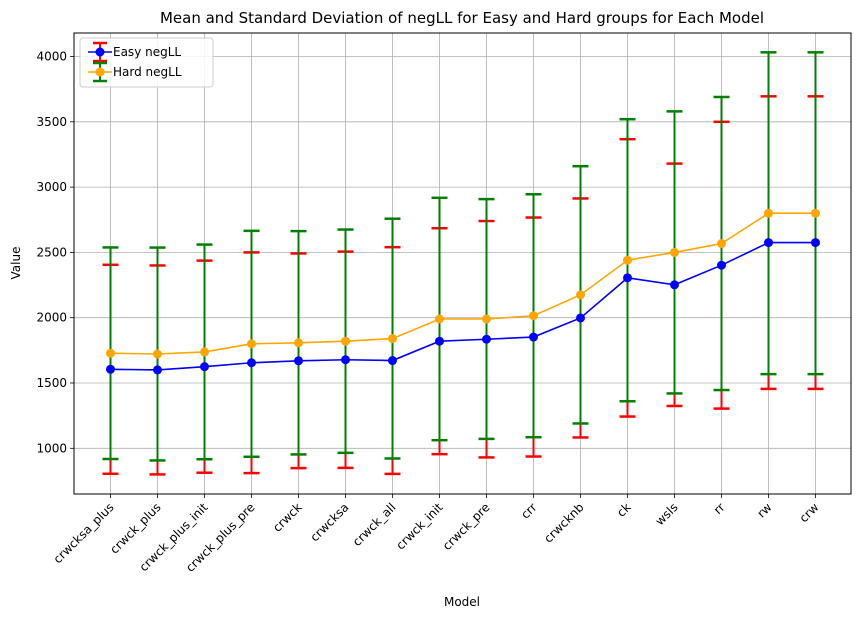  I want to click on y-axis-title: Value, so click(16, 263).